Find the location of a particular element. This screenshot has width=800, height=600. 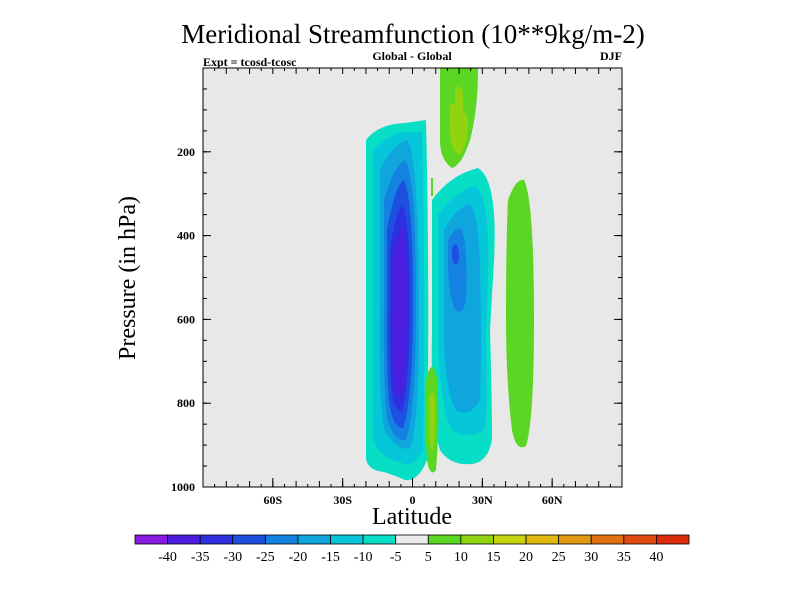

colorbar-label: 25 is located at coordinates (559, 557).